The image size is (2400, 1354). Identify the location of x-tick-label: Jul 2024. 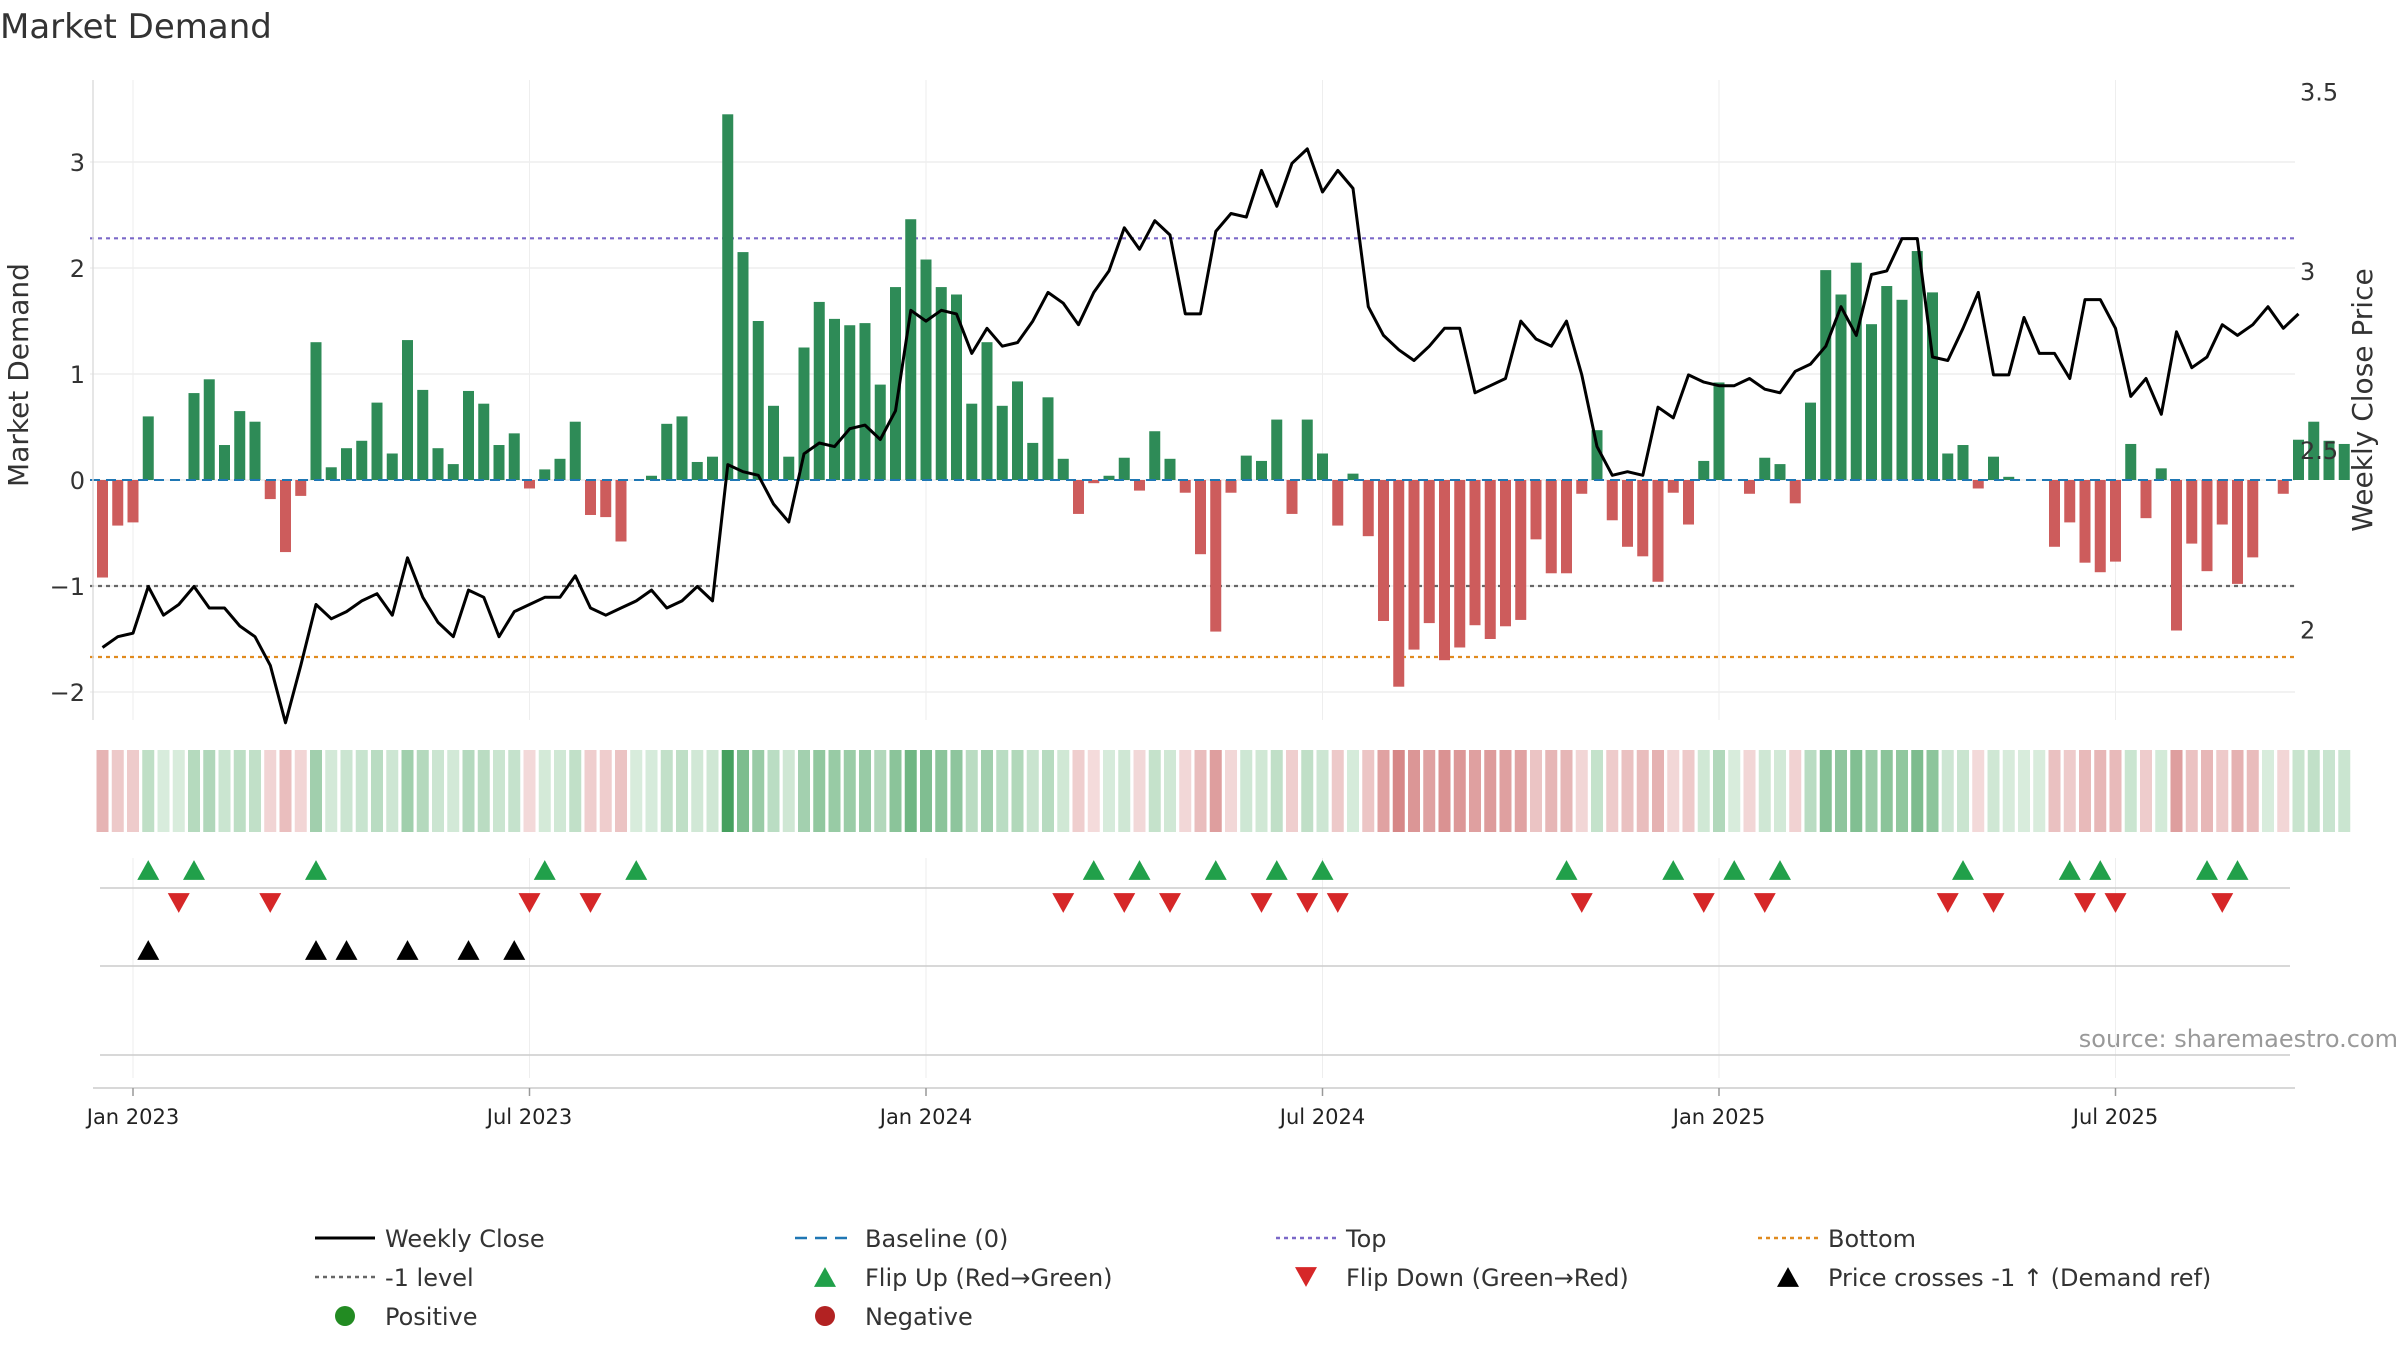
(1321, 1117).